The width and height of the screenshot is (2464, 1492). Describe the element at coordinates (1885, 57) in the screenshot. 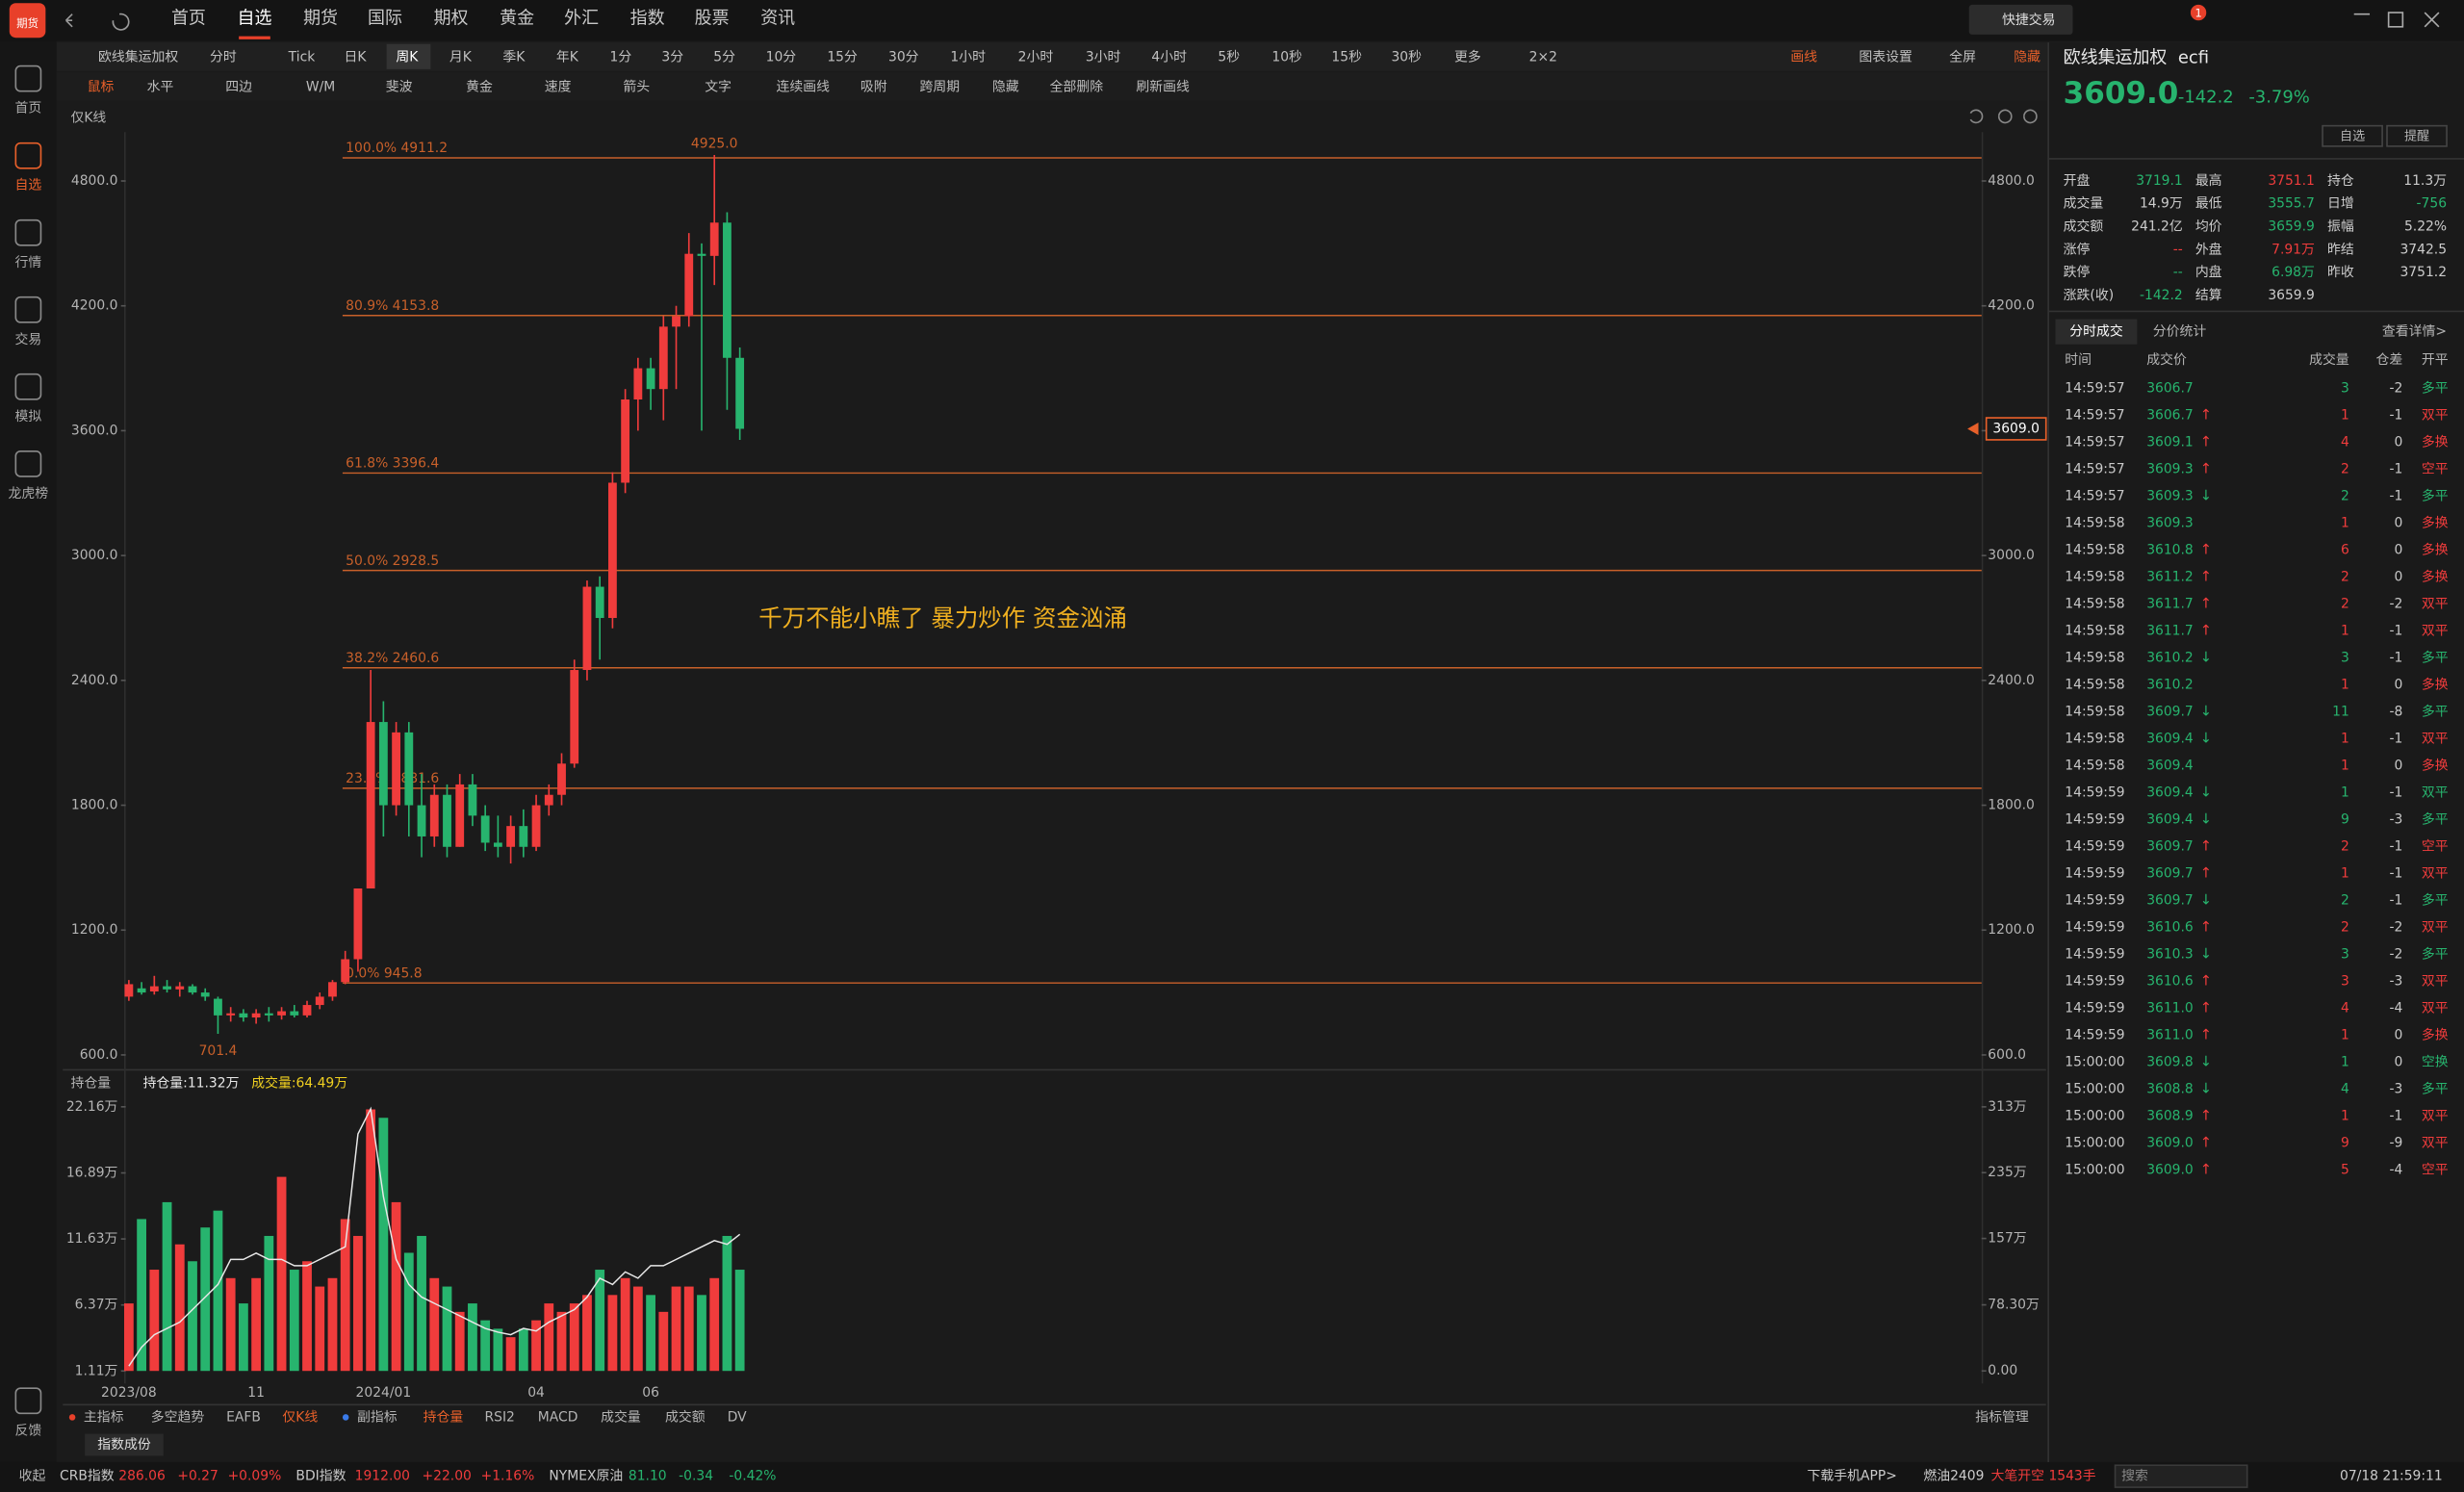

I see `toolbar-button: 图表设置` at that location.